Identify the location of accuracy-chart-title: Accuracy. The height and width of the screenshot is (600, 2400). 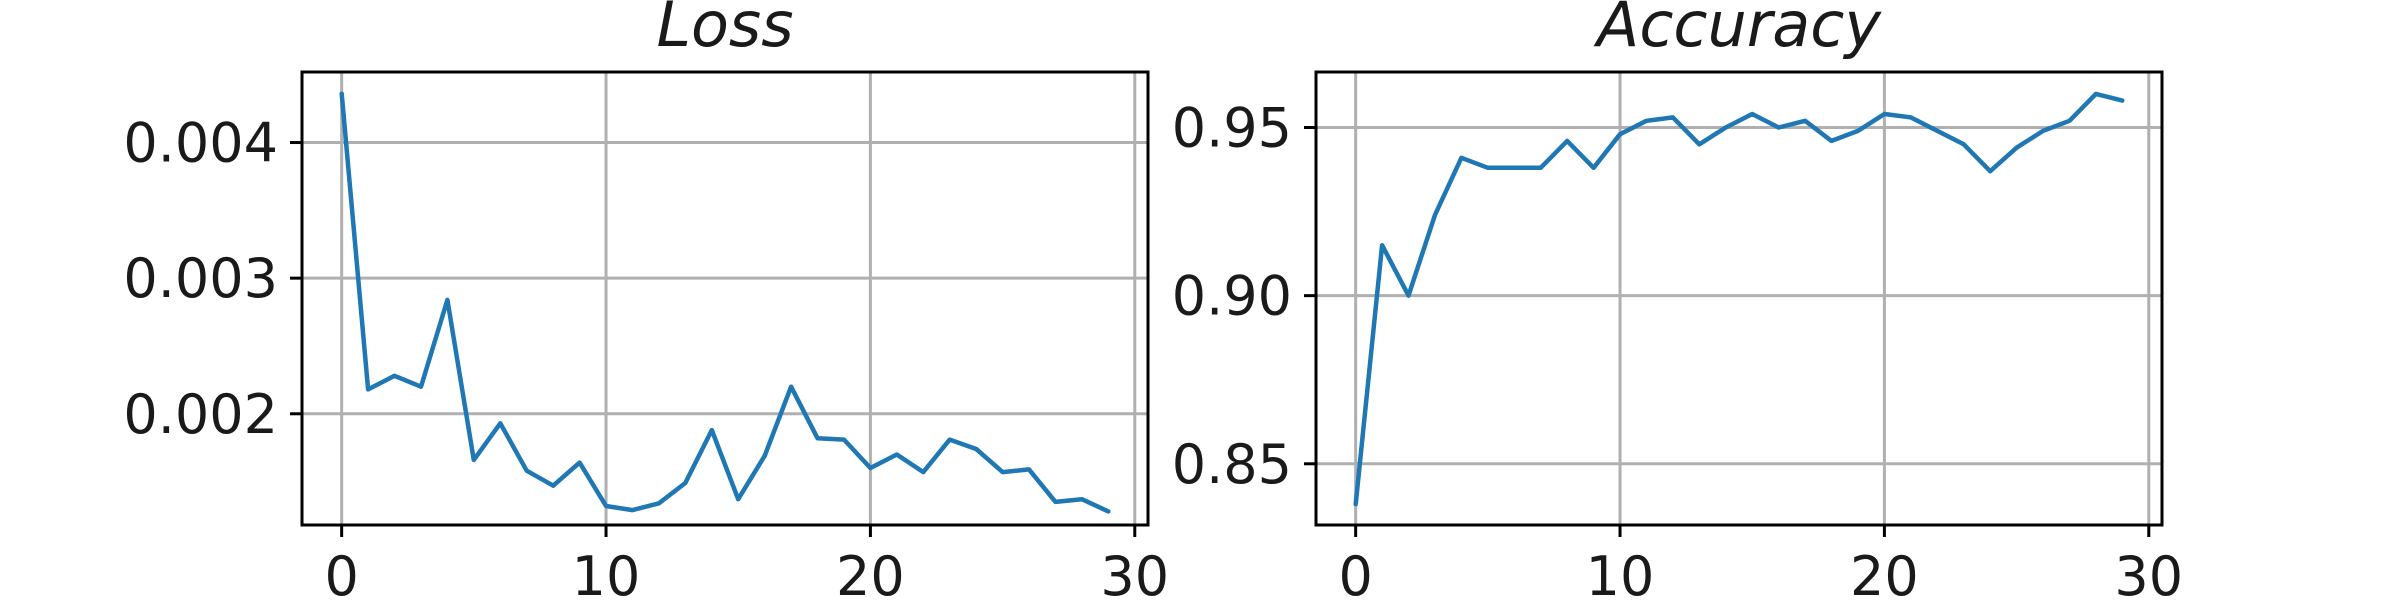
(1737, 30).